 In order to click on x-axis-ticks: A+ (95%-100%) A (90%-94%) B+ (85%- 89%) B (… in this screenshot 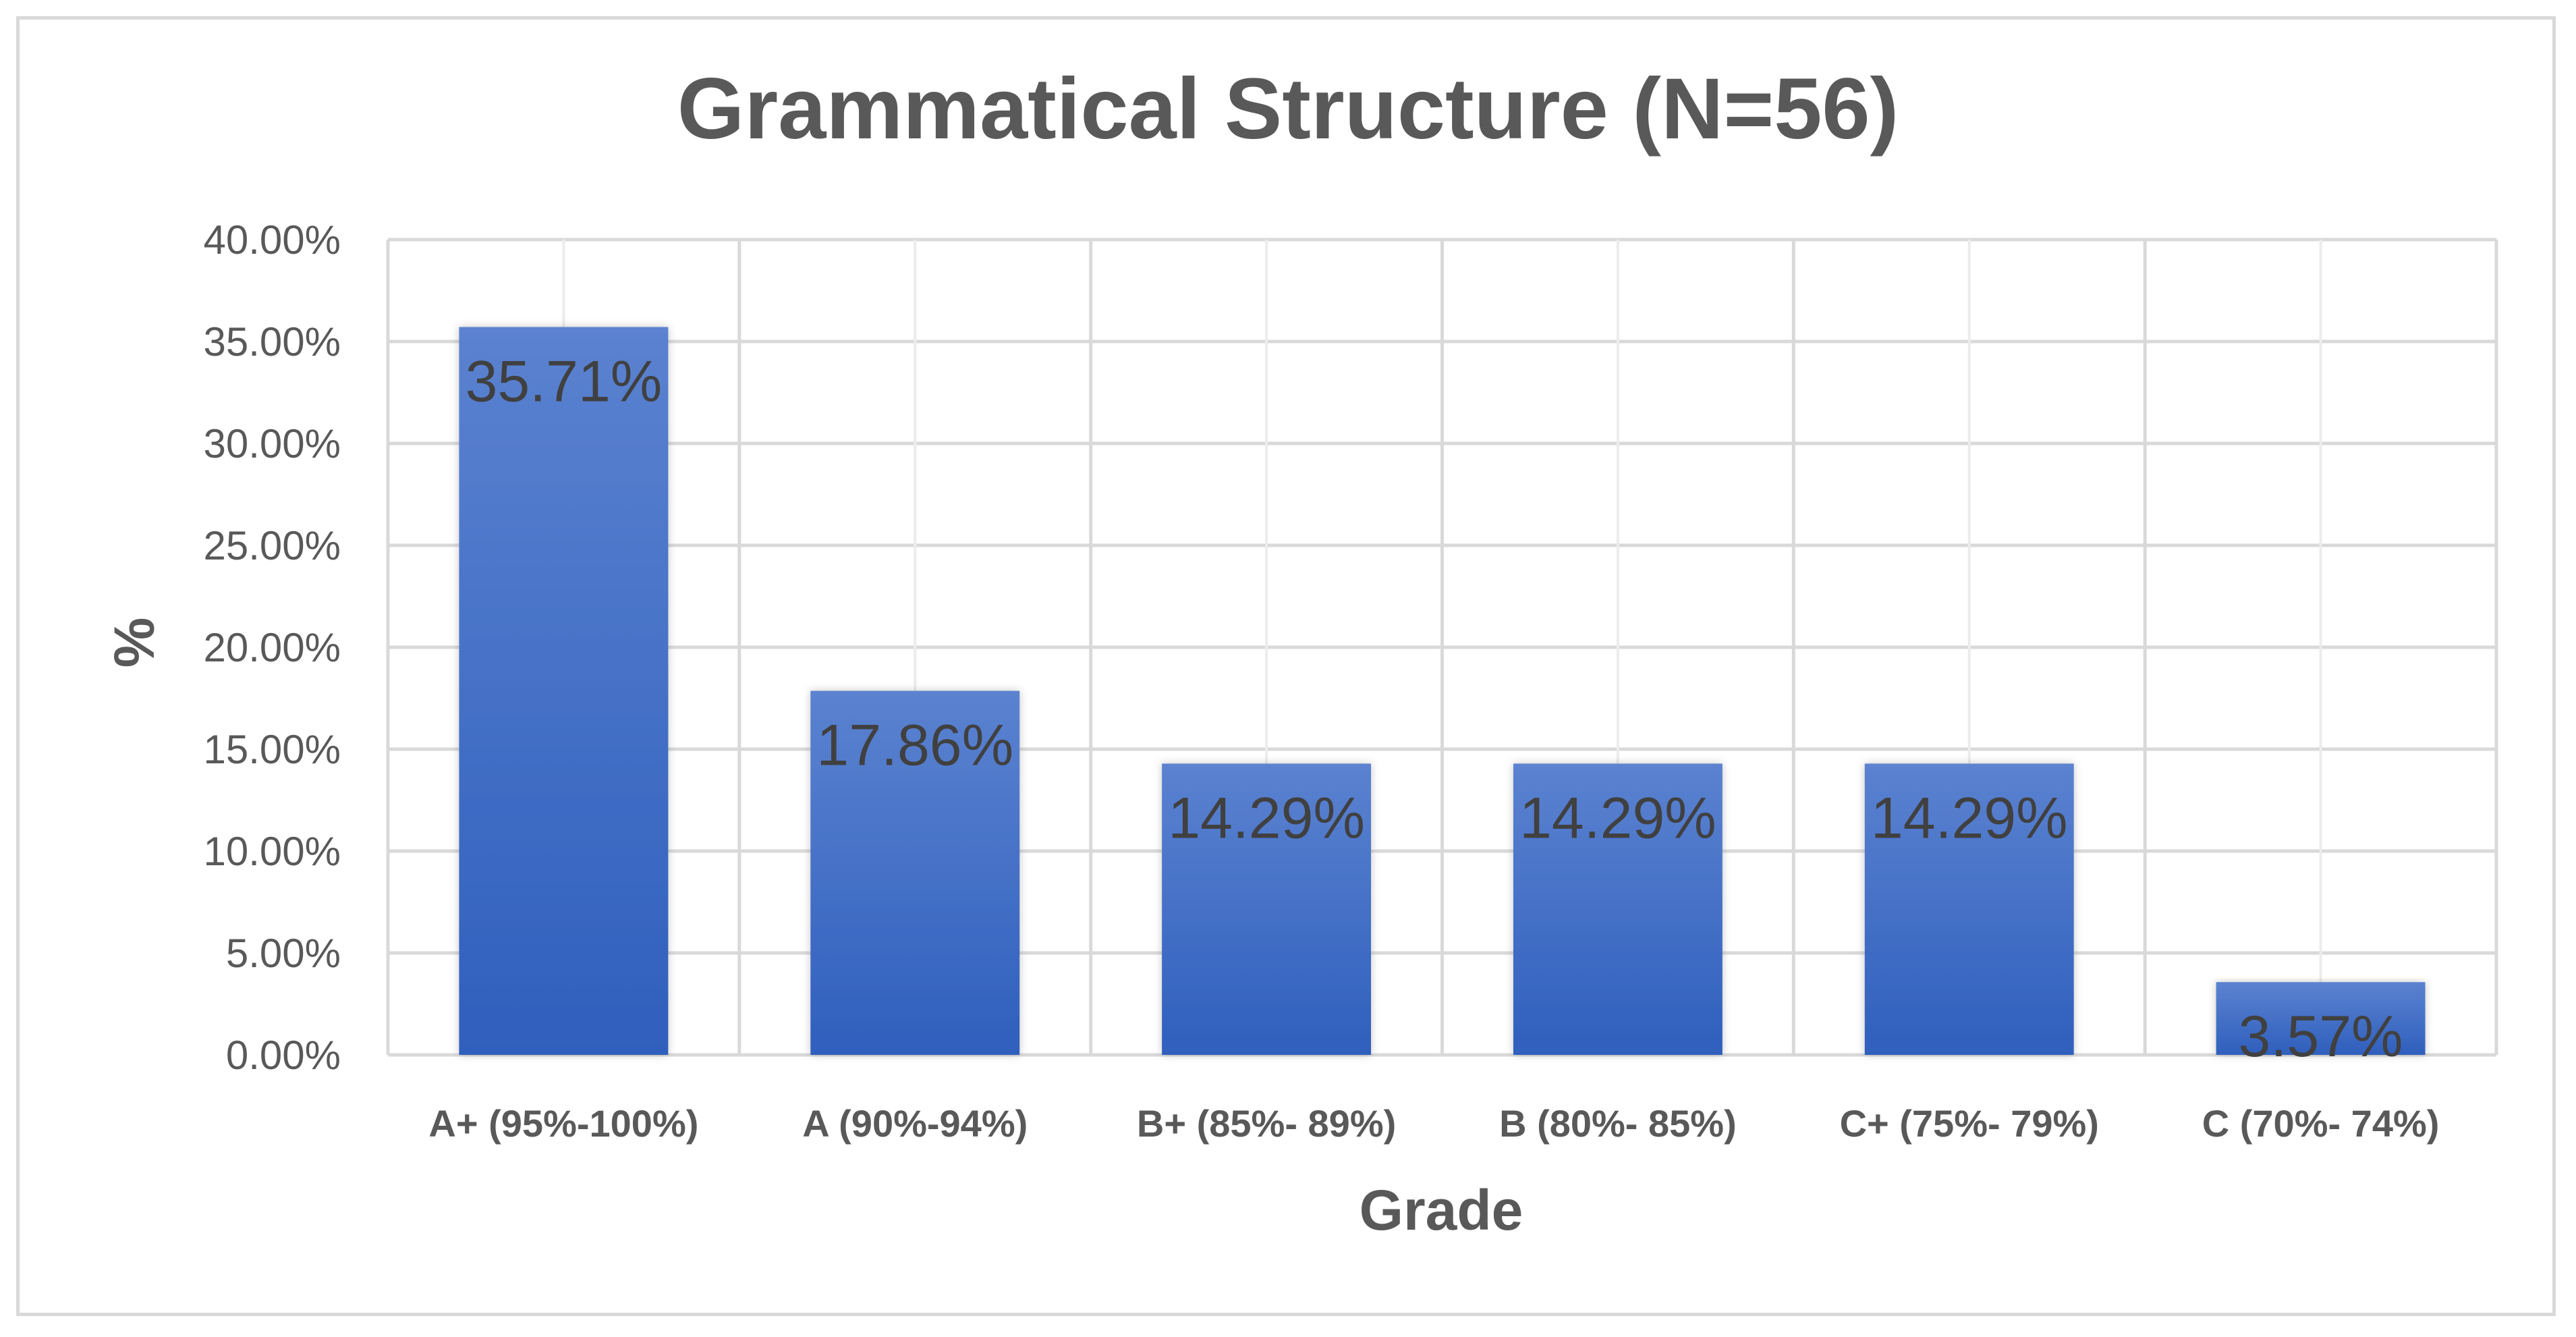, I will do `click(1433, 1124)`.